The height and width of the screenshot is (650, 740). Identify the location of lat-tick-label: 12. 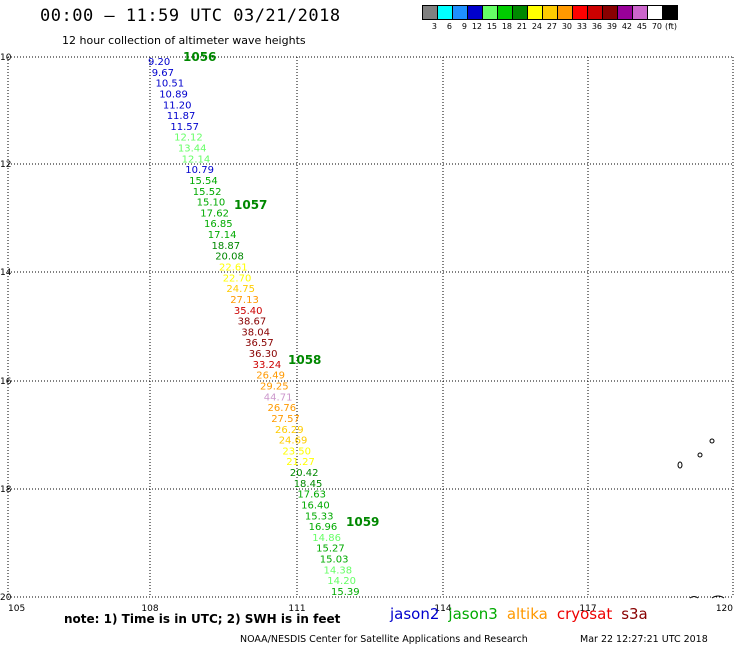
(5, 165).